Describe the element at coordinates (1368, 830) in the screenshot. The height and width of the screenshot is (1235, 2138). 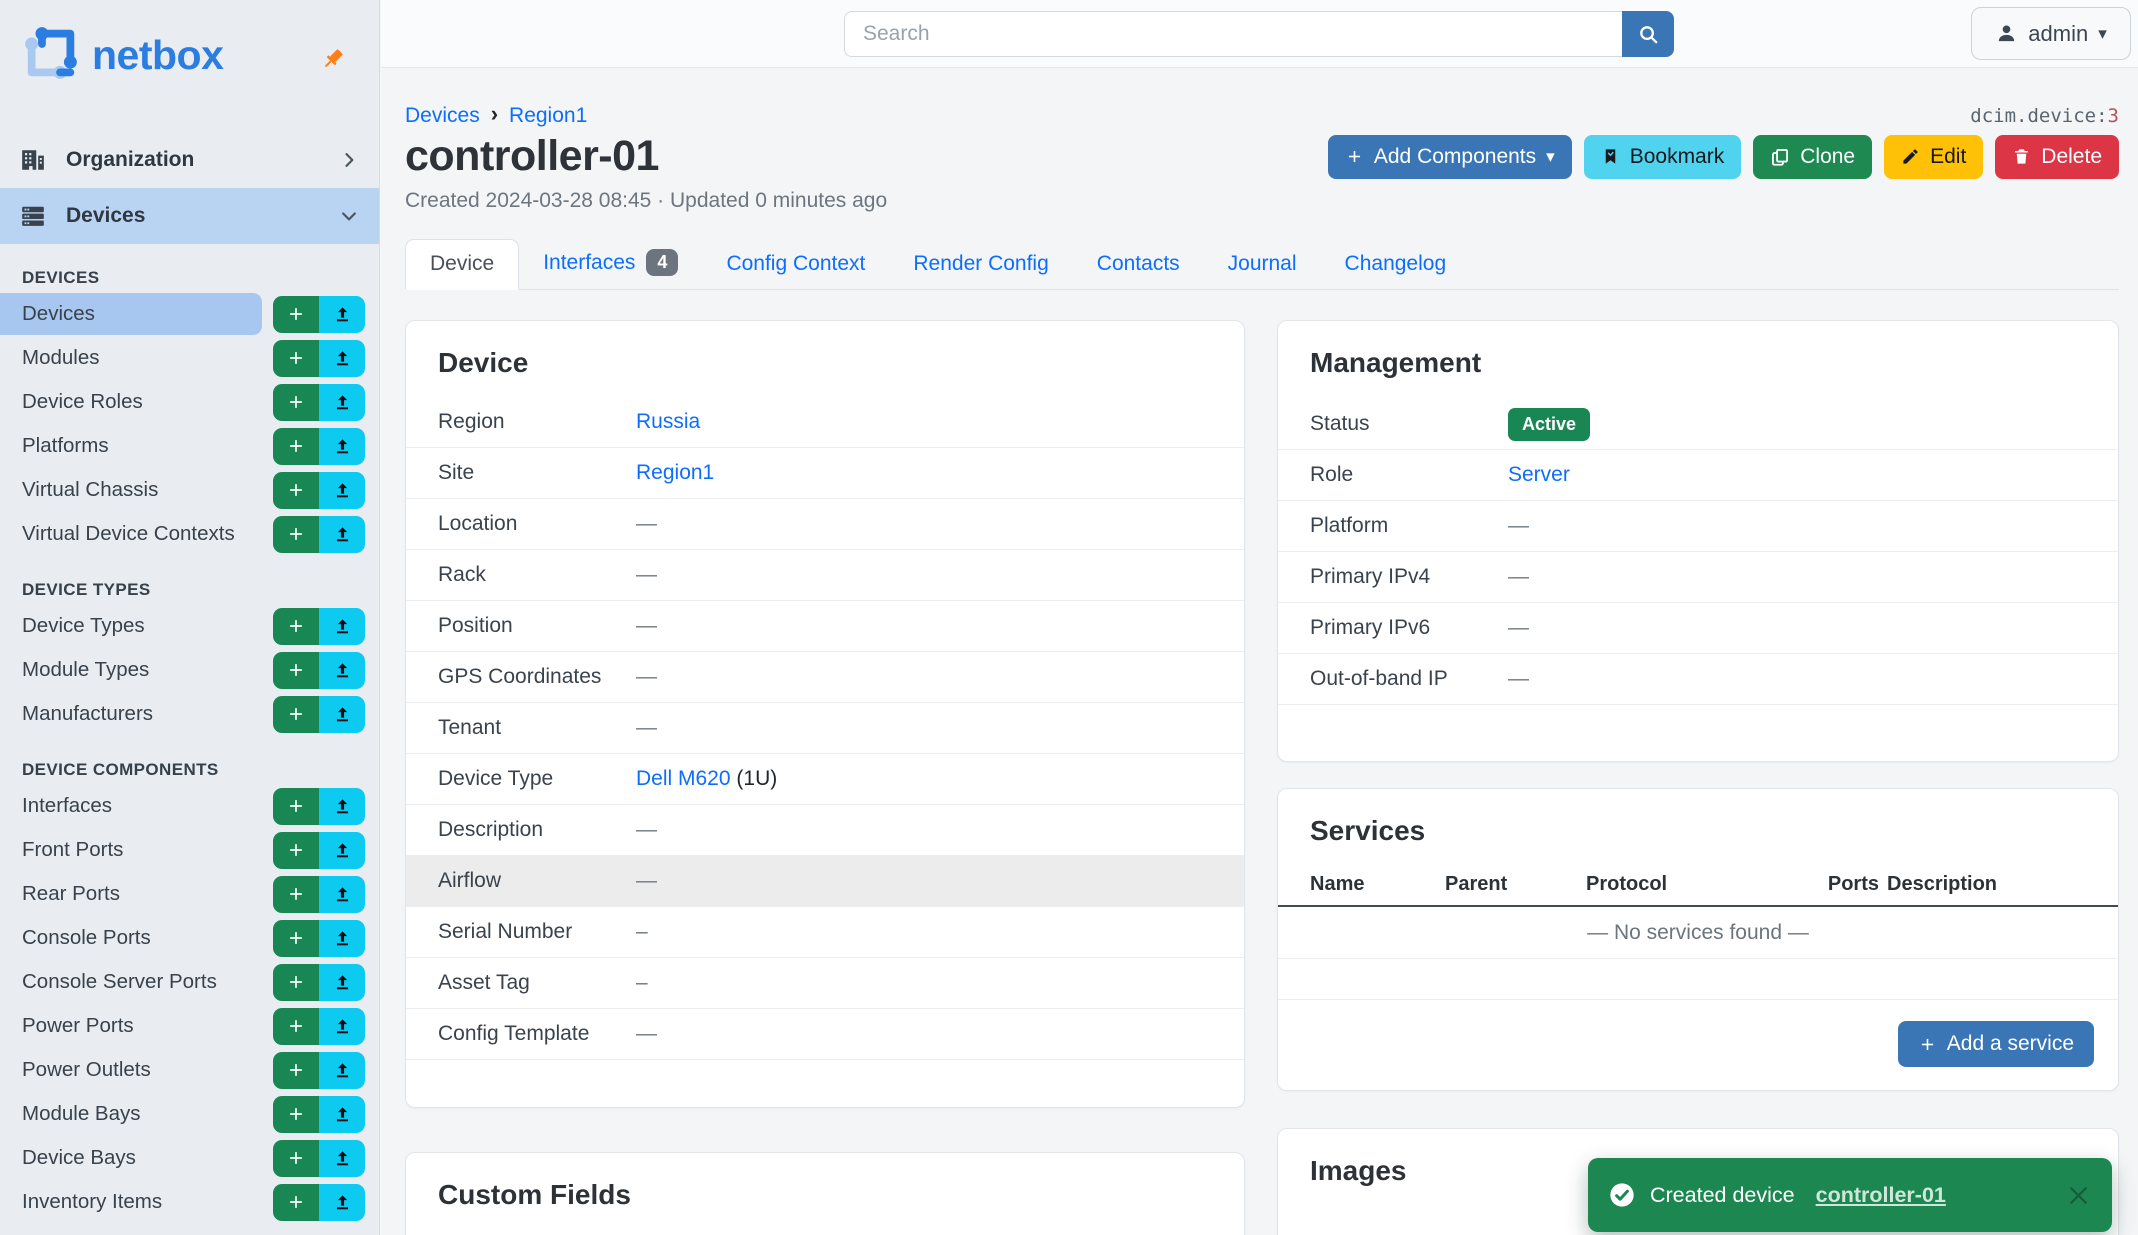
I see `services-panel-title: Services` at that location.